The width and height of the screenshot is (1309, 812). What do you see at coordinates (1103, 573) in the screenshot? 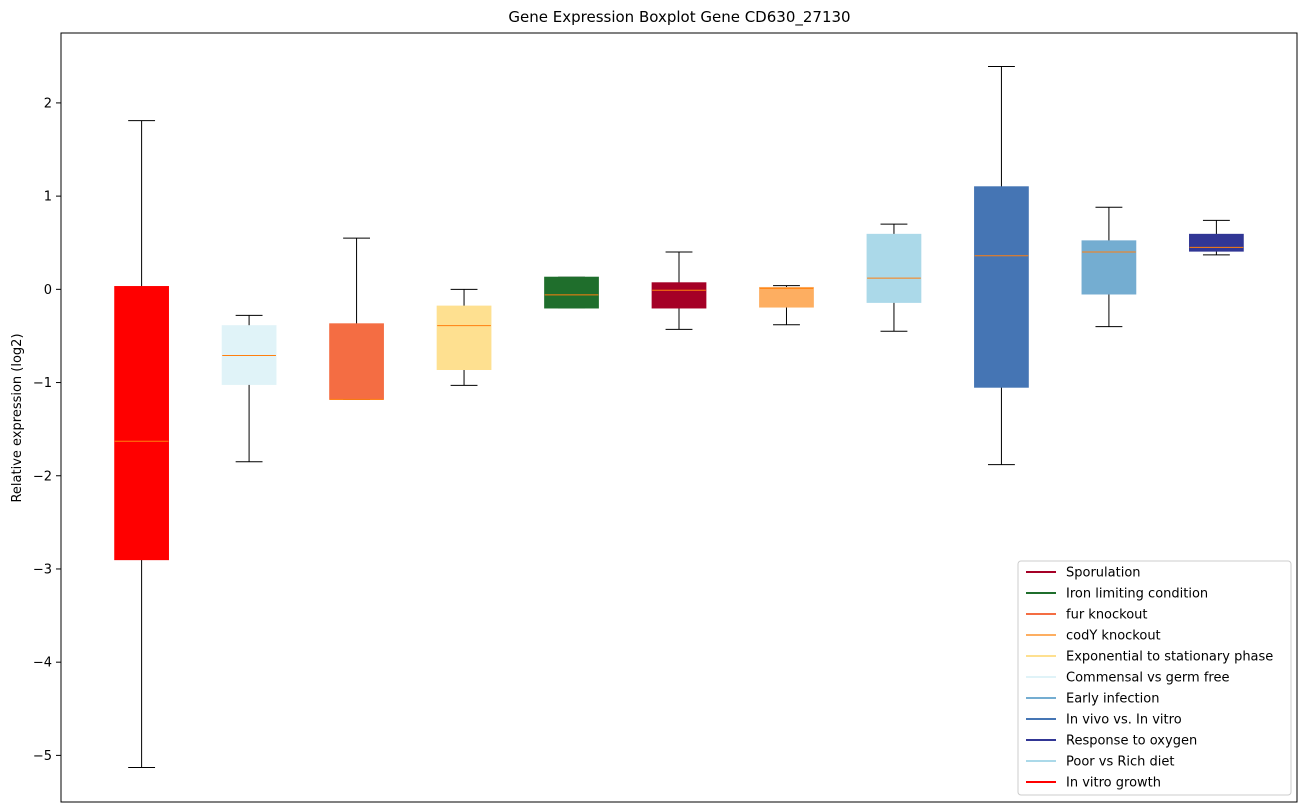
I see `legend-label: Sporulation` at bounding box center [1103, 573].